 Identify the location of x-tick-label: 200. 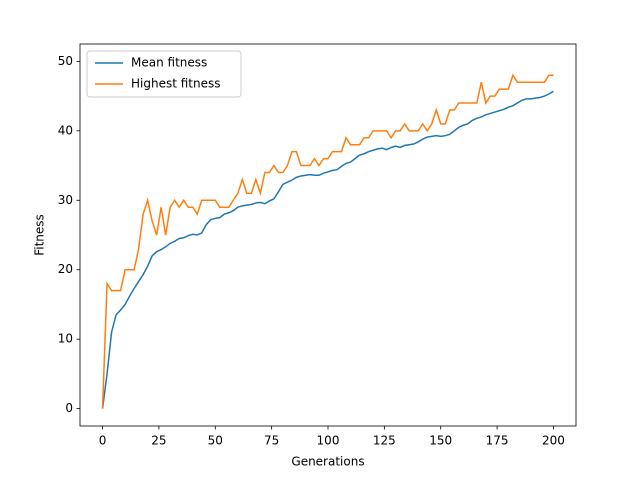
(553, 441).